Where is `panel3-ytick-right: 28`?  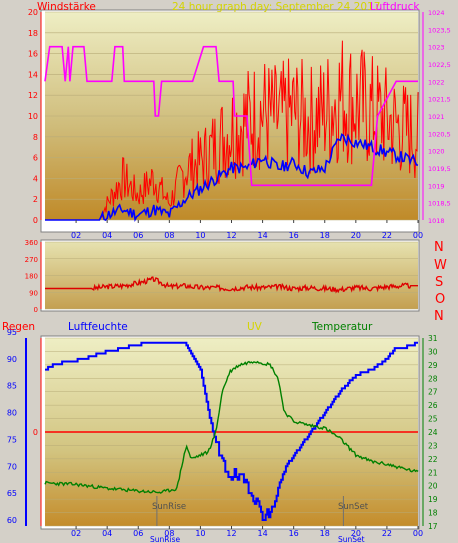
panel3-ytick-right: 28 is located at coordinates (433, 378).